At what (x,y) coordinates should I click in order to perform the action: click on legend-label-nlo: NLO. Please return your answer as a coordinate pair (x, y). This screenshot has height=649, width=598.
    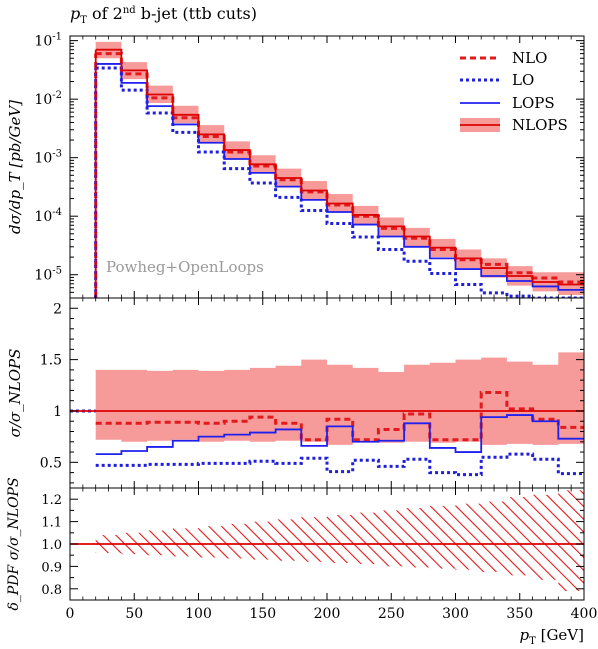
    Looking at the image, I should click on (529, 58).